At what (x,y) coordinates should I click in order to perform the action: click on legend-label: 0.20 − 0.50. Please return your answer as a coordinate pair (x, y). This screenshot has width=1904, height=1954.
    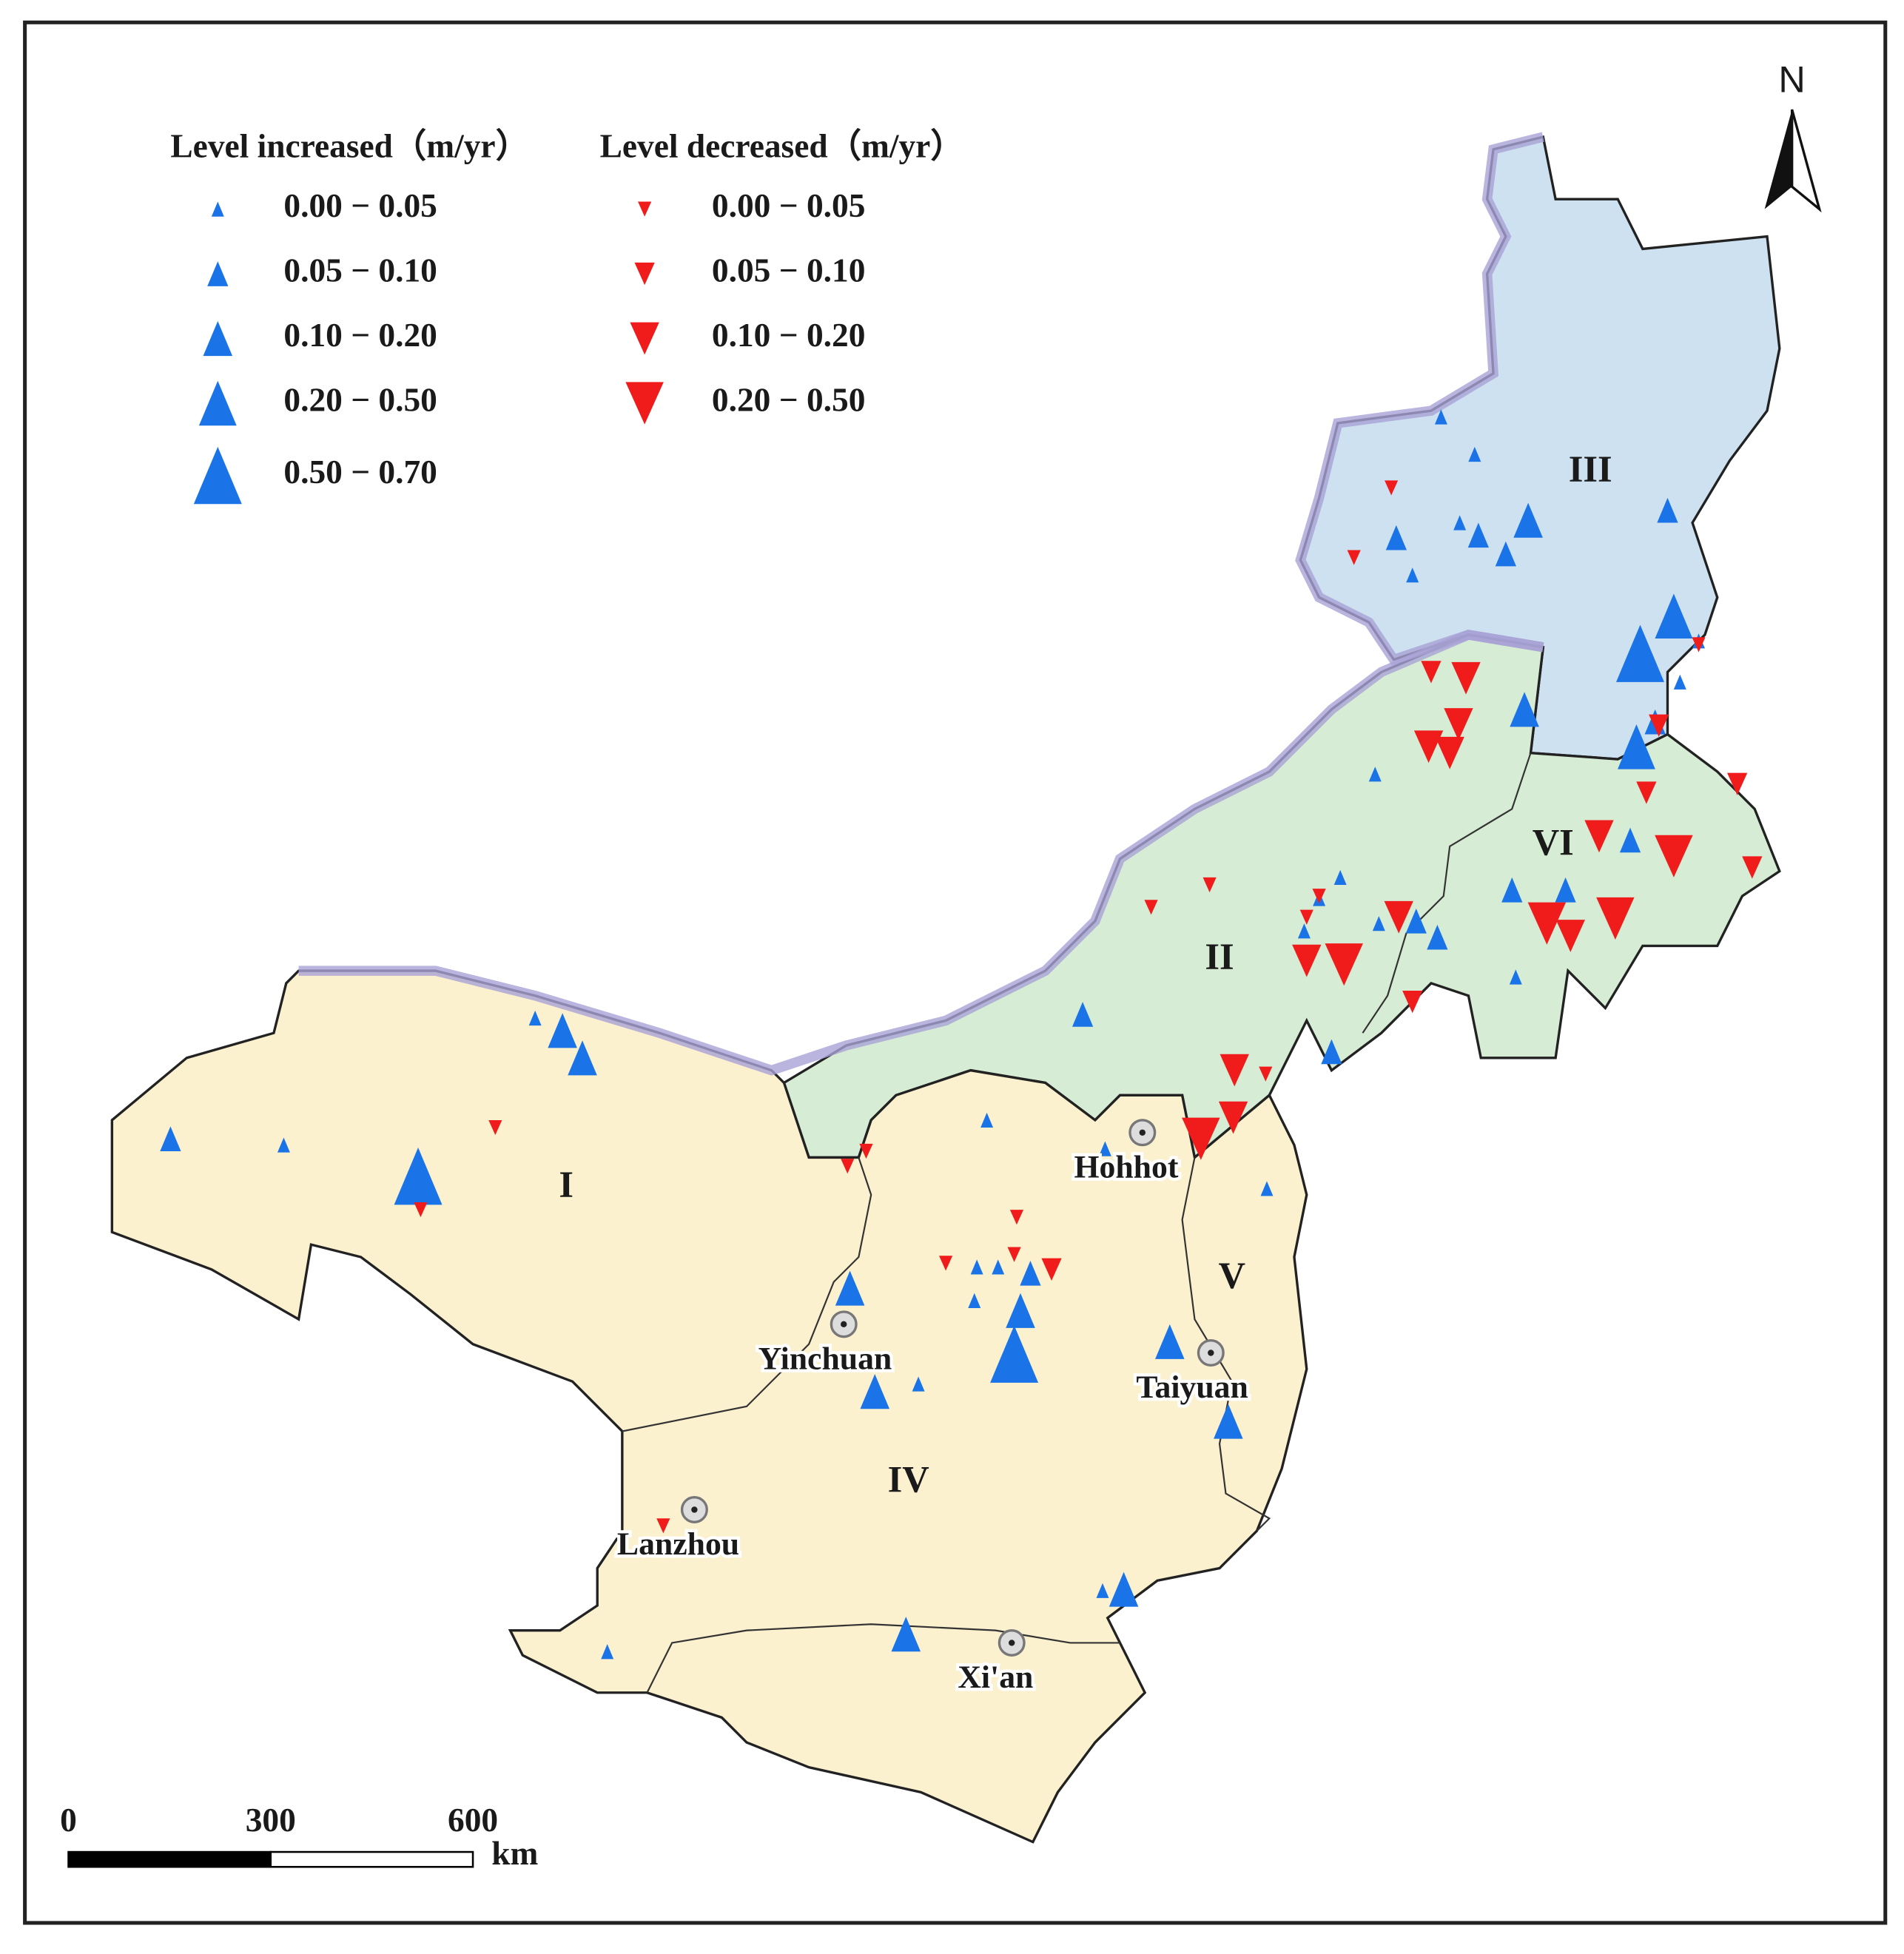
    Looking at the image, I should click on (789, 399).